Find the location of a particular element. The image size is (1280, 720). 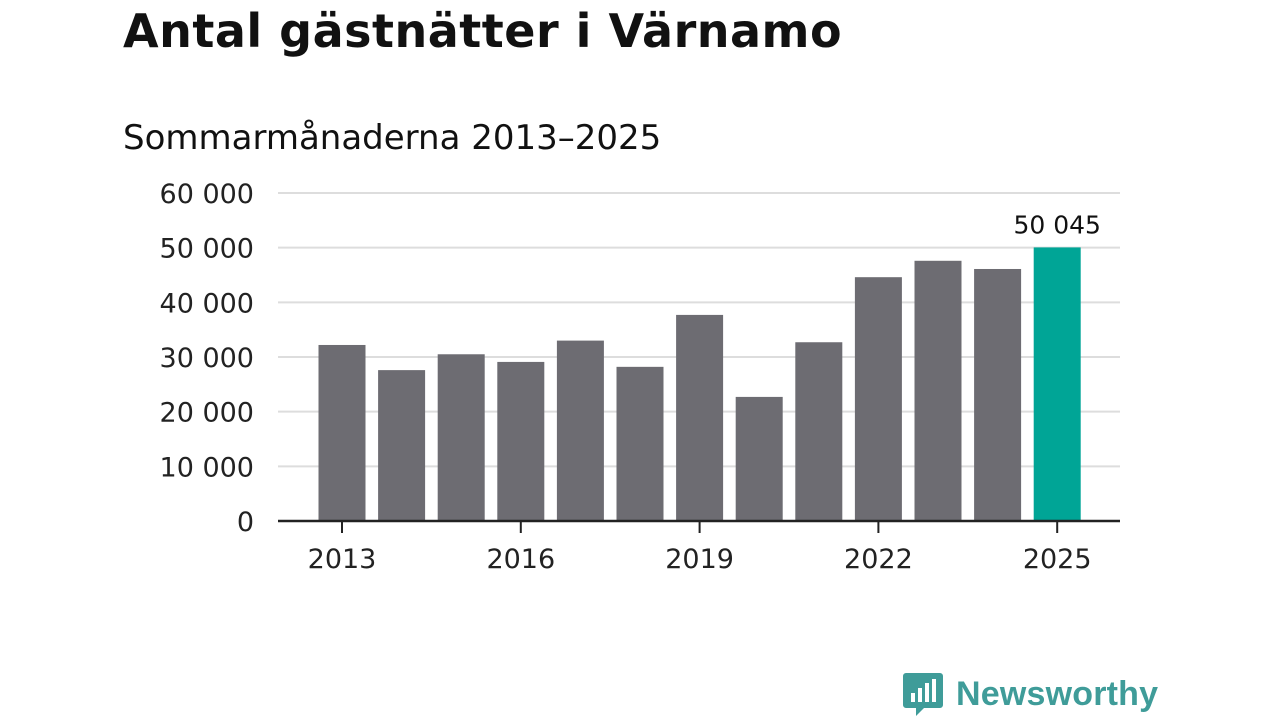

bar-2019 is located at coordinates (700, 417).